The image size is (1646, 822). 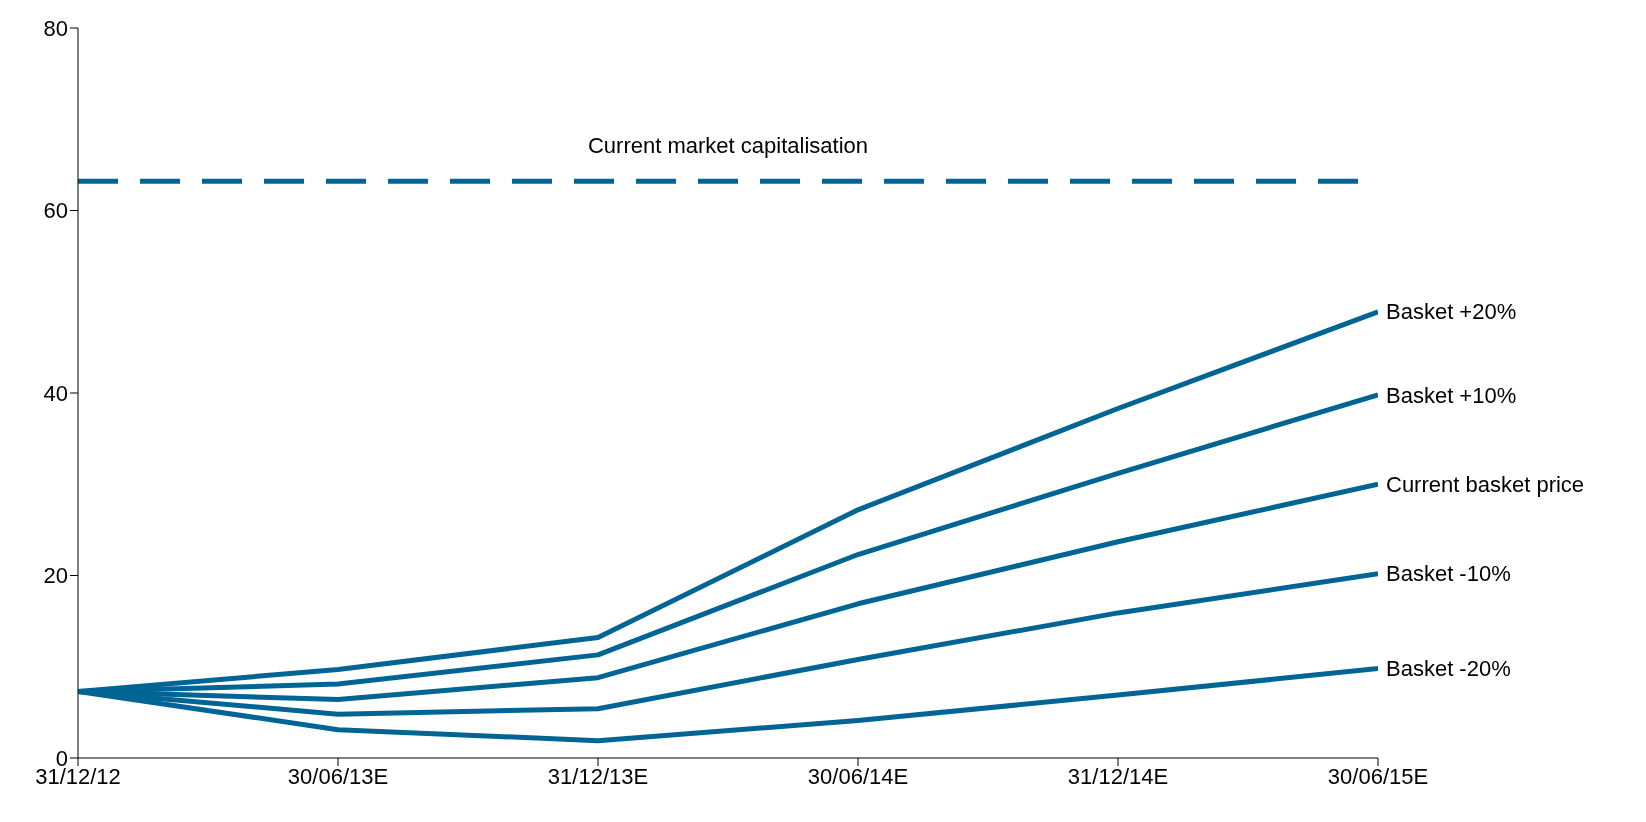 What do you see at coordinates (858, 776) in the screenshot?
I see `x-tick-label: 30/06/14E` at bounding box center [858, 776].